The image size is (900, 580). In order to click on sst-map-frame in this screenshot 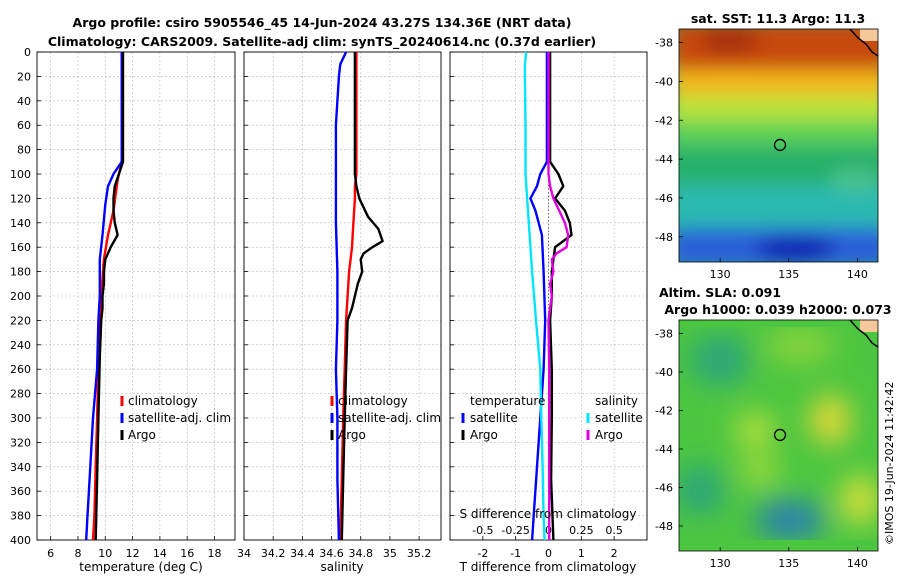, I will do `click(778, 145)`.